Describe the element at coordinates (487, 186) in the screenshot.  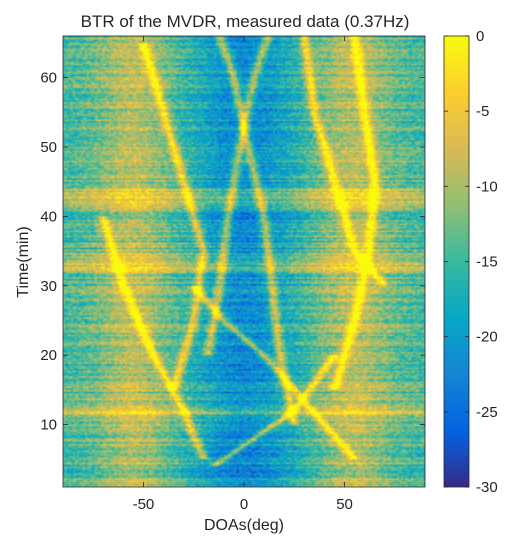
I see `colorbar-tick-label: -10` at that location.